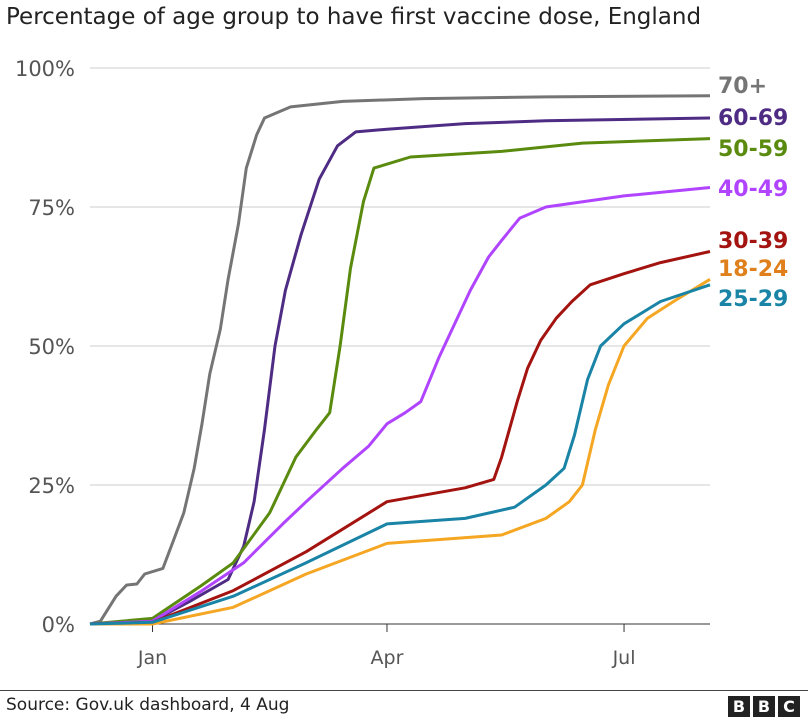 The width and height of the screenshot is (808, 720). Describe the element at coordinates (404, 690) in the screenshot. I see `footer-divider` at that location.